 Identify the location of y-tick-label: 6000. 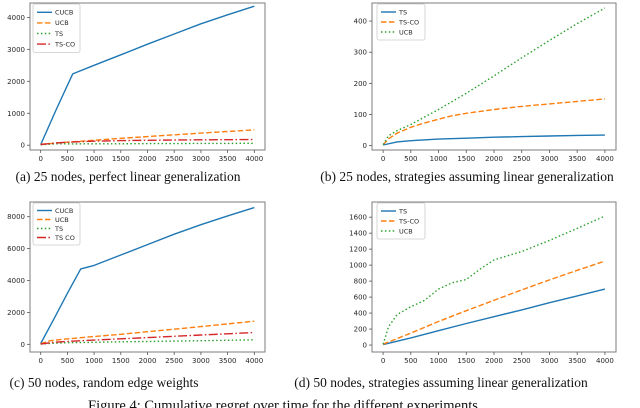
(16, 249).